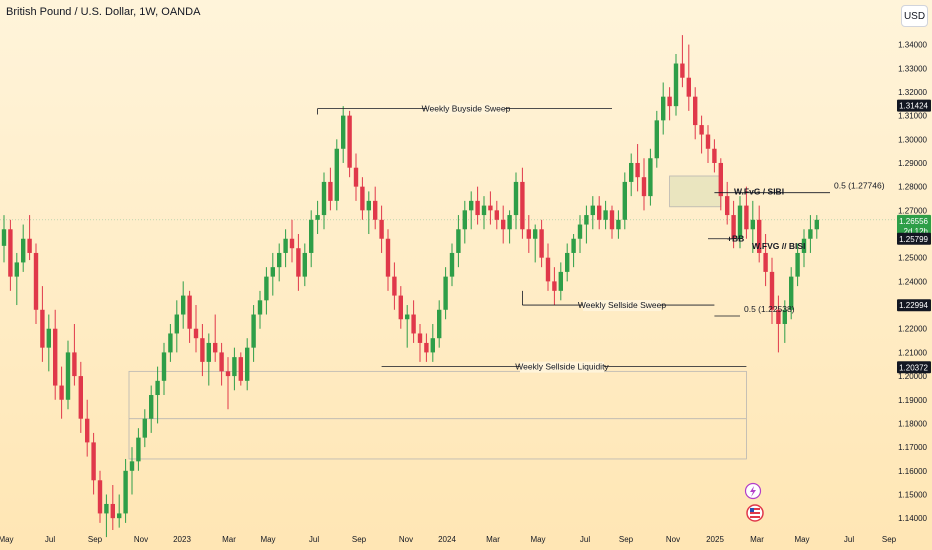 The image size is (932, 550). What do you see at coordinates (913, 221) in the screenshot?
I see `current-price-tag-text: 1.26556` at bounding box center [913, 221].